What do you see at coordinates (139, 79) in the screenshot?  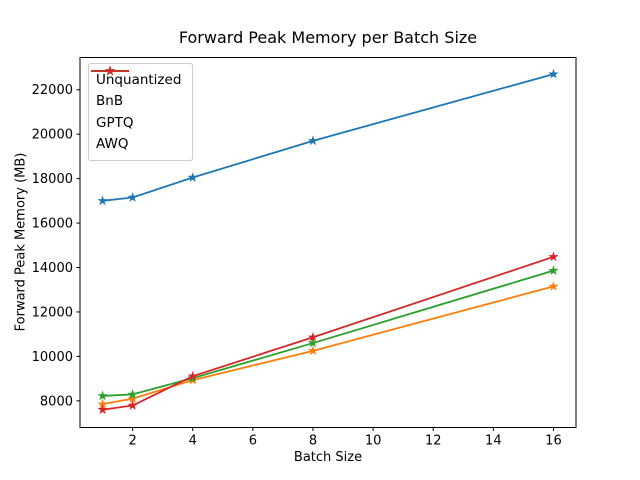 I see `legend-label: Unquantized` at bounding box center [139, 79].